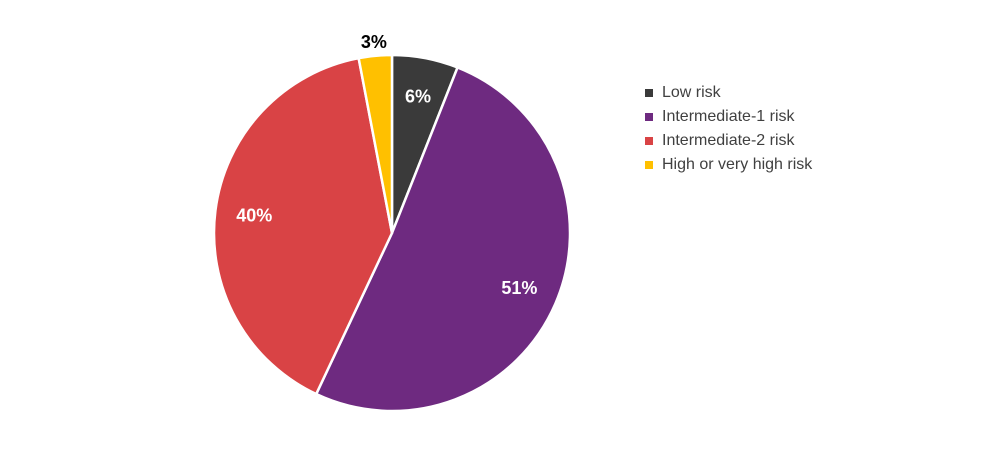  I want to click on data-label-intermediate-1-risk: 51%, so click(519, 288).